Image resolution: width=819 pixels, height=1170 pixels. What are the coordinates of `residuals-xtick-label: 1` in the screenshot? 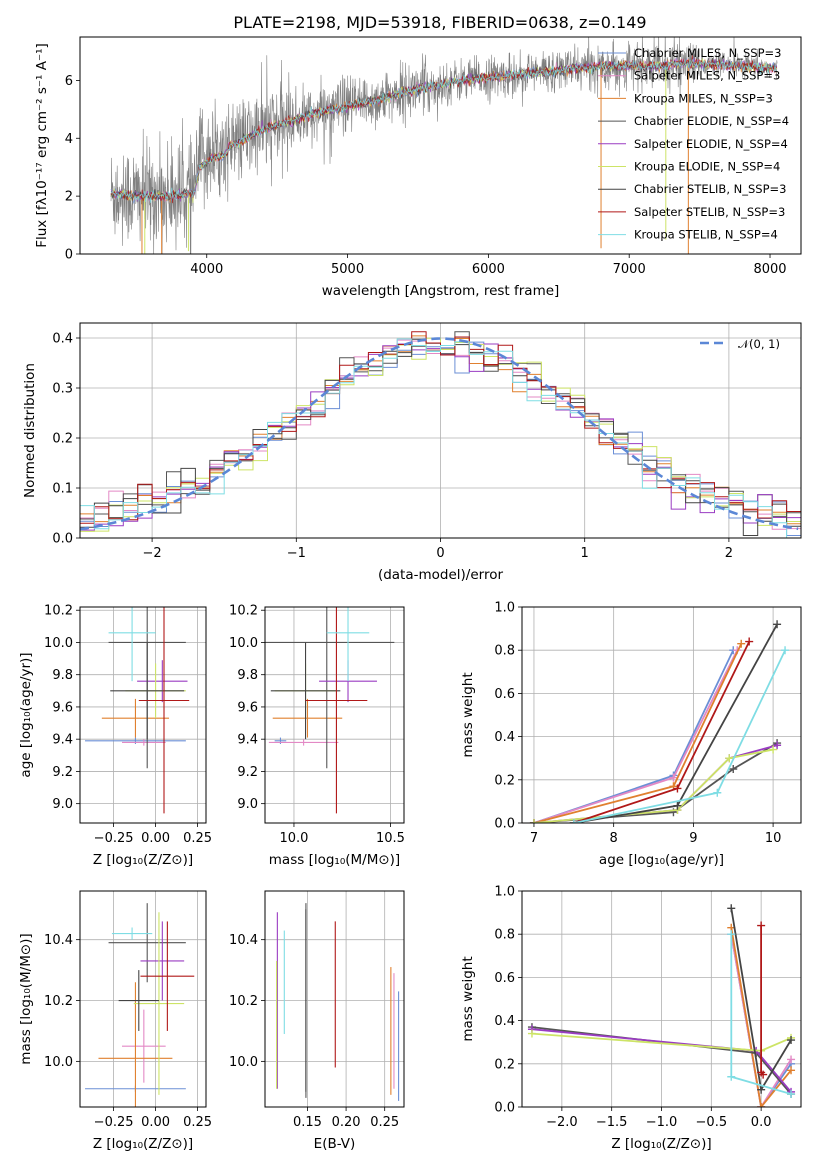 It's located at (585, 553).